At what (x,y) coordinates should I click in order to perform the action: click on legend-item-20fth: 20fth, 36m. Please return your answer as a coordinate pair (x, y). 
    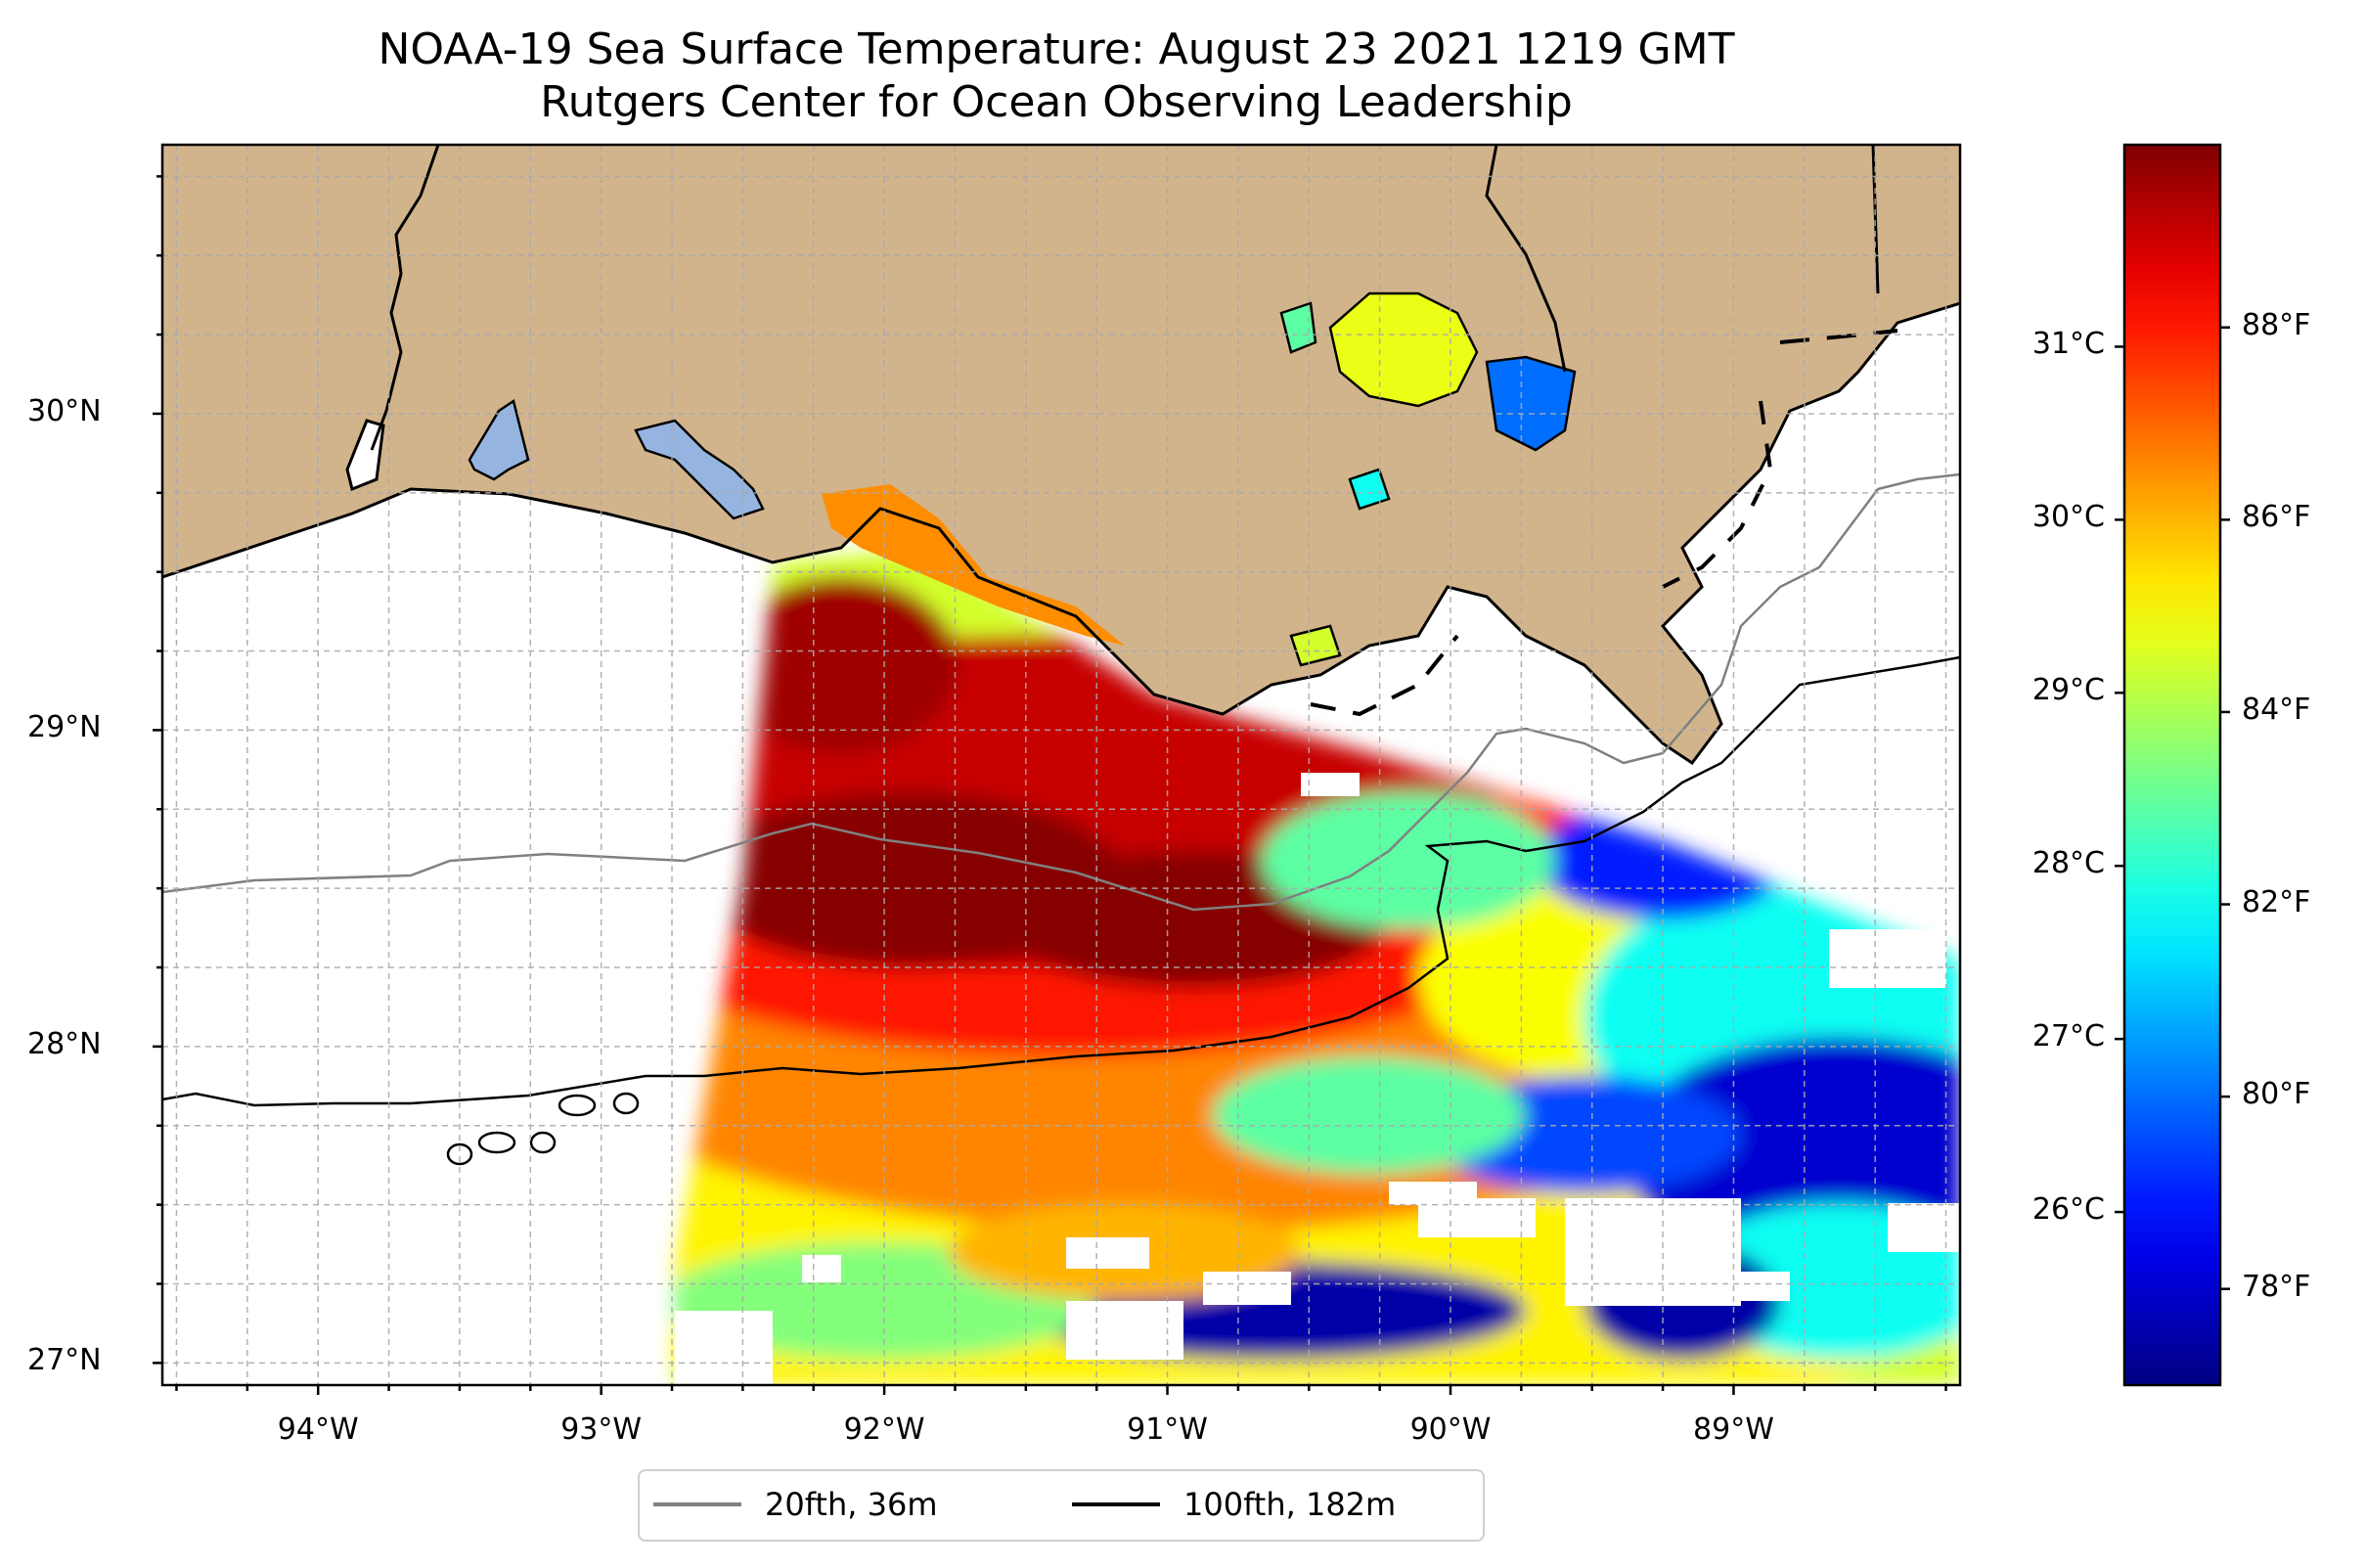
    Looking at the image, I should click on (795, 1504).